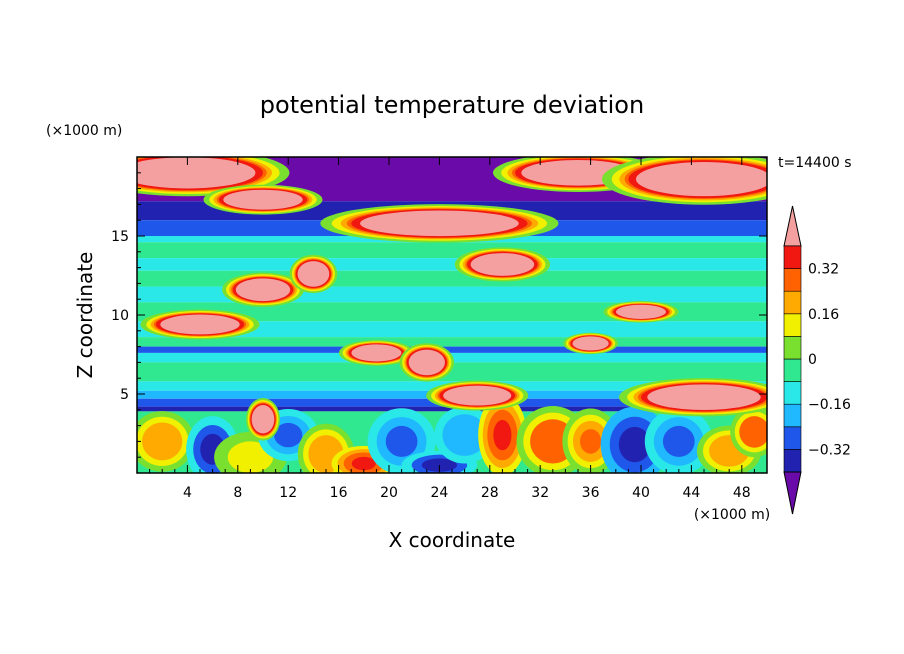 This screenshot has height=654, width=904. What do you see at coordinates (792, 226) in the screenshot?
I see `colorbar-extend-top` at bounding box center [792, 226].